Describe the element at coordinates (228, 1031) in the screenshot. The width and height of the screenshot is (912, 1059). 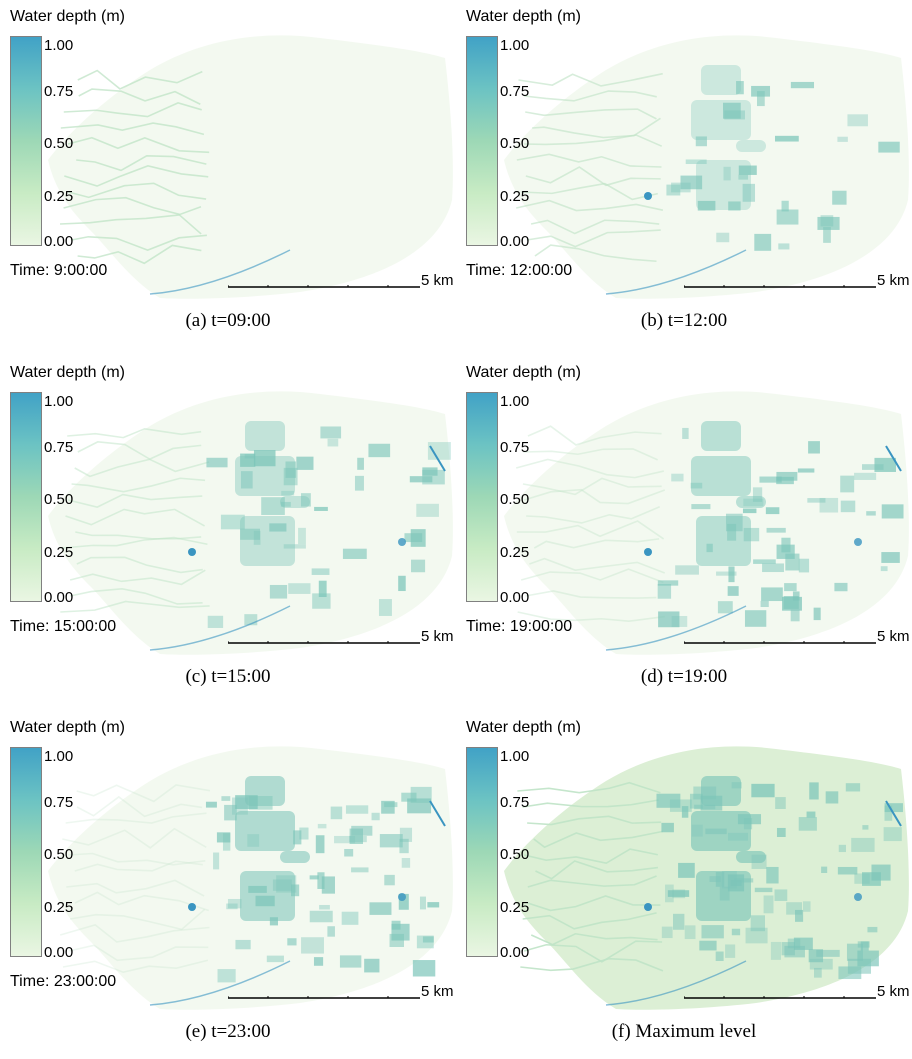
I see `panel-caption: (e) t=23:00` at that location.